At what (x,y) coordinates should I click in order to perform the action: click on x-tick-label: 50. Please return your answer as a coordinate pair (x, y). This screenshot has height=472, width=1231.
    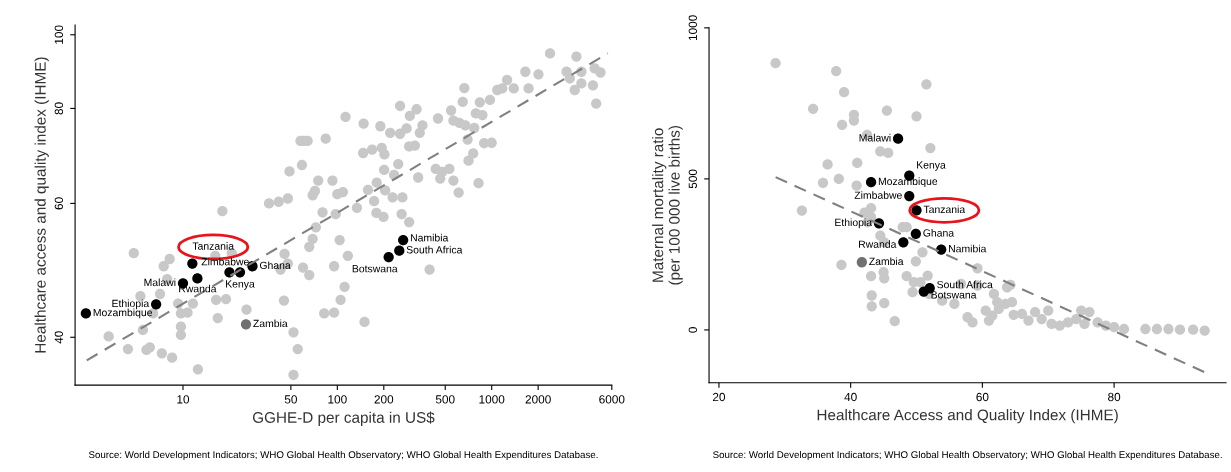
    Looking at the image, I should click on (290, 399).